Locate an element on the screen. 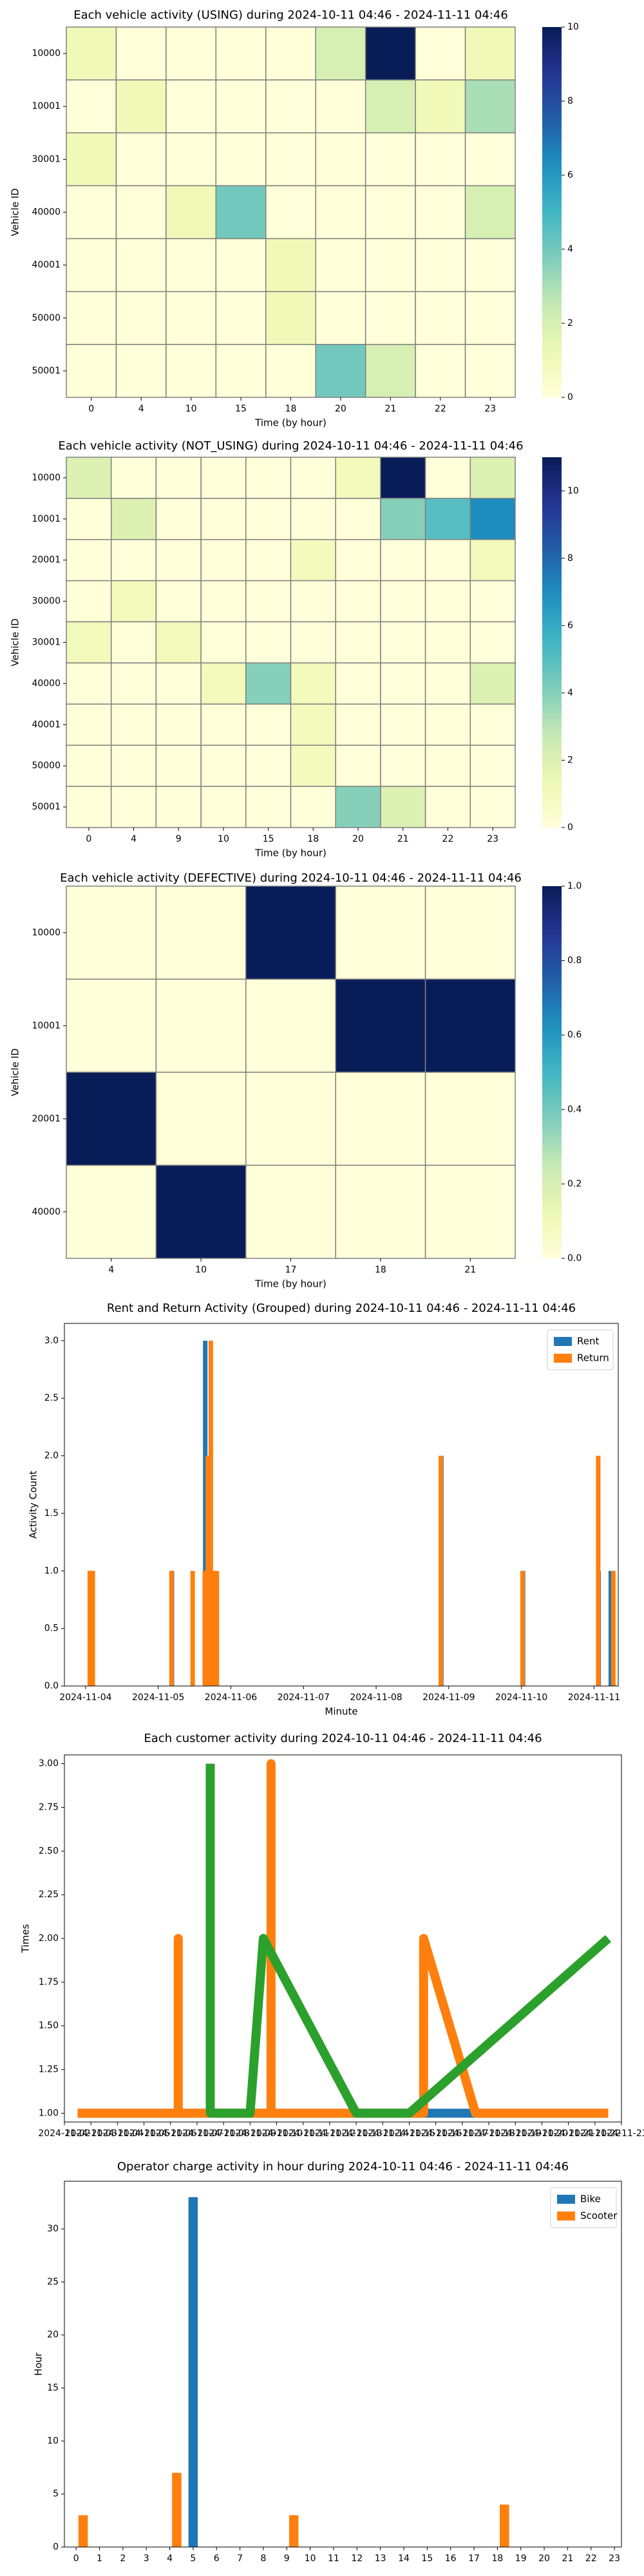 The image size is (644, 2576). legend-label: Scooter is located at coordinates (599, 2216).